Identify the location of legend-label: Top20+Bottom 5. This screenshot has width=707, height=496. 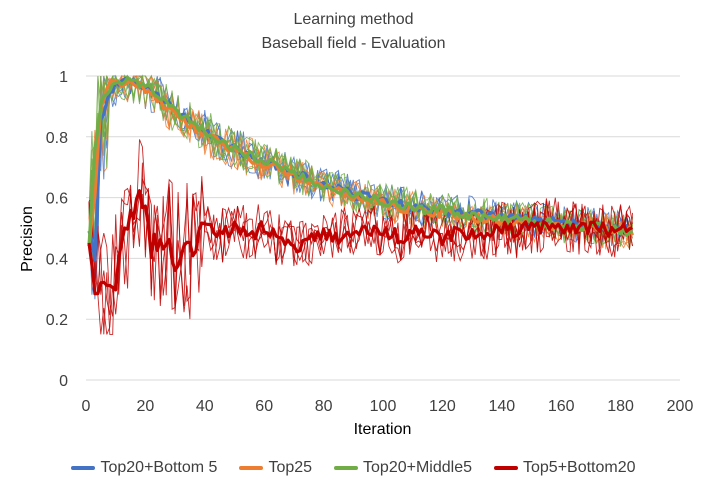
(159, 467).